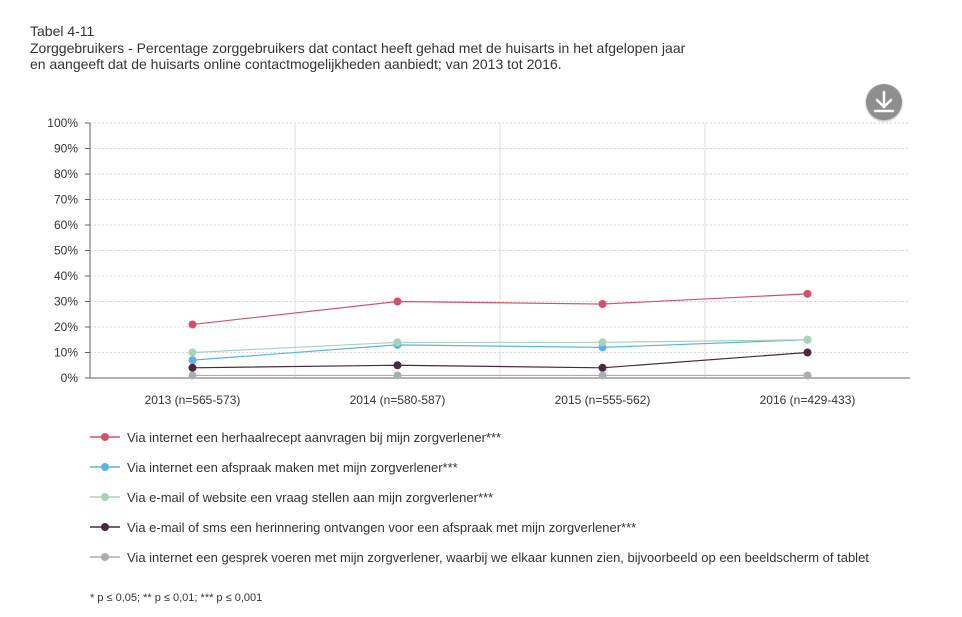  What do you see at coordinates (66, 353) in the screenshot?
I see `y-tick-label: 10%` at bounding box center [66, 353].